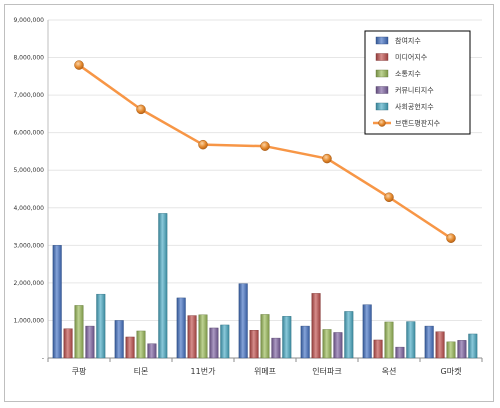  What do you see at coordinates (28, 320) in the screenshot?
I see `y-tick-label: 1,000,000` at bounding box center [28, 320].